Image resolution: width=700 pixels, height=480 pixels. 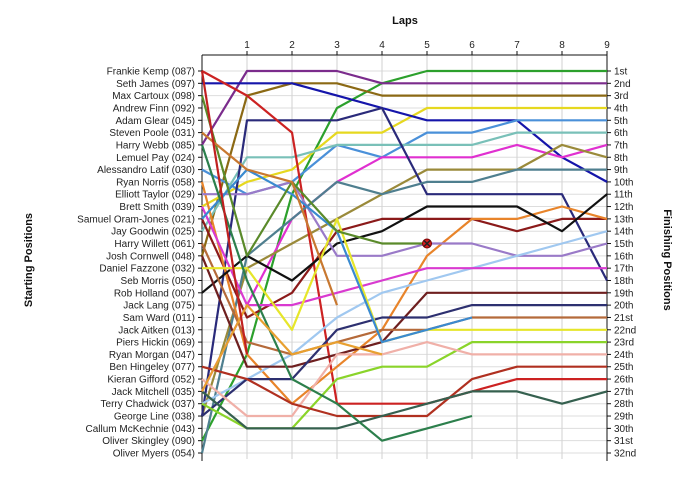 I want to click on starting-position-label: Daniel Fazzone (032), so click(x=147, y=269).